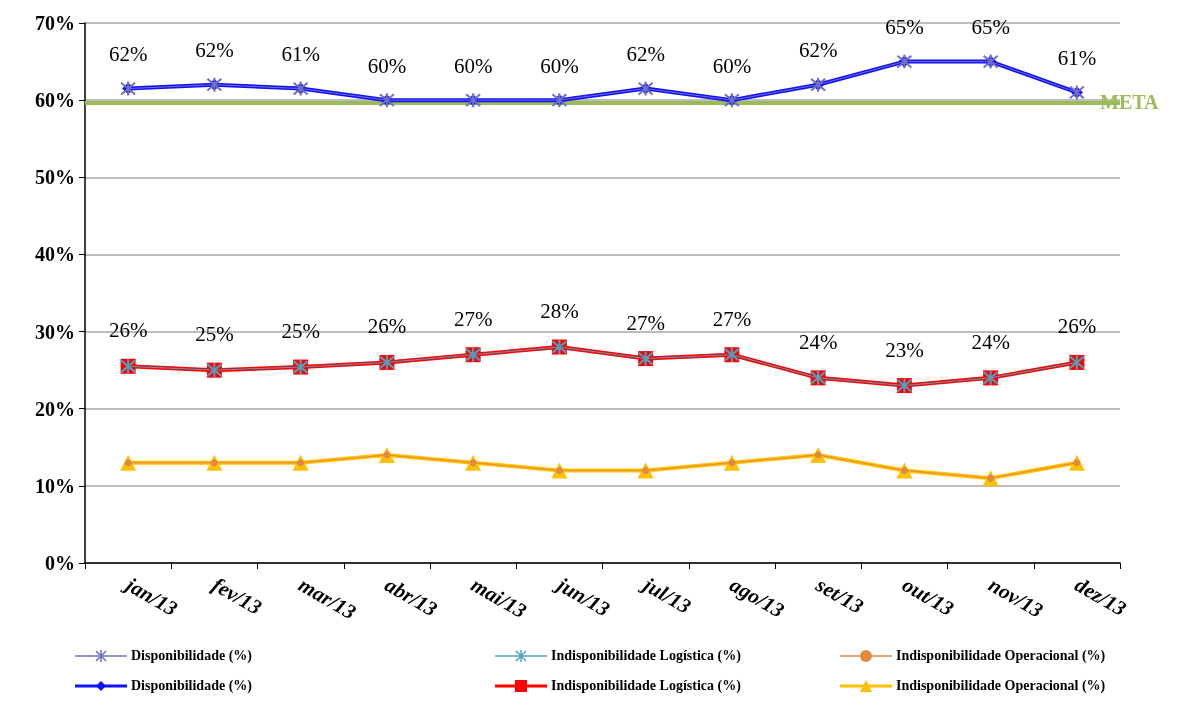 This screenshot has height=709, width=1189. Describe the element at coordinates (55, 331) in the screenshot. I see `y-tick-label: 30%` at that location.